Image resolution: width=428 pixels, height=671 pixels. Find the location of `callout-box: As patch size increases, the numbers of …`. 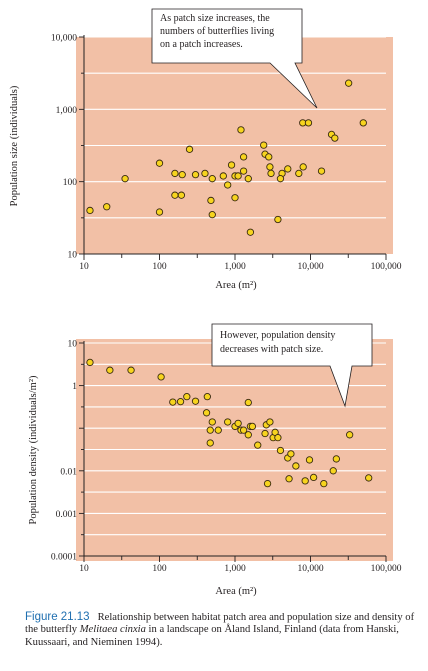

callout-box: As patch size increases, the numbers of … is located at coordinates (234, 58).